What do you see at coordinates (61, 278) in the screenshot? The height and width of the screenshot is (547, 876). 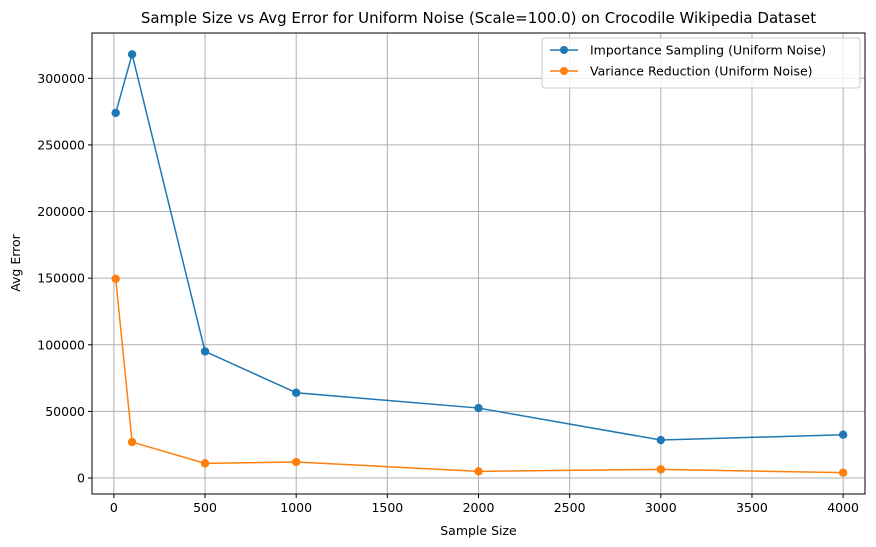 I see `y-tick-label: 150000` at bounding box center [61, 278].